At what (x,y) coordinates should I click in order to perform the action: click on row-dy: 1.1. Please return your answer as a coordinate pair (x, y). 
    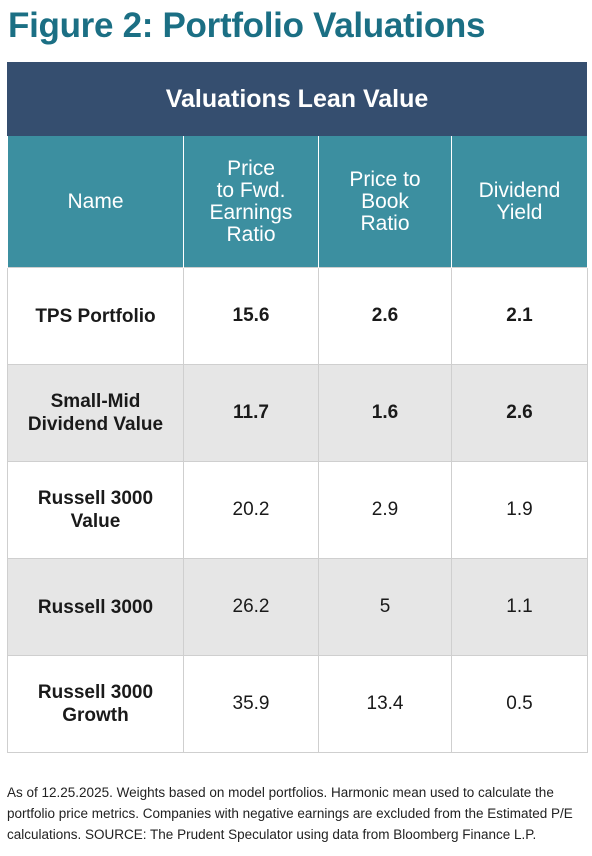
    Looking at the image, I should click on (519, 607).